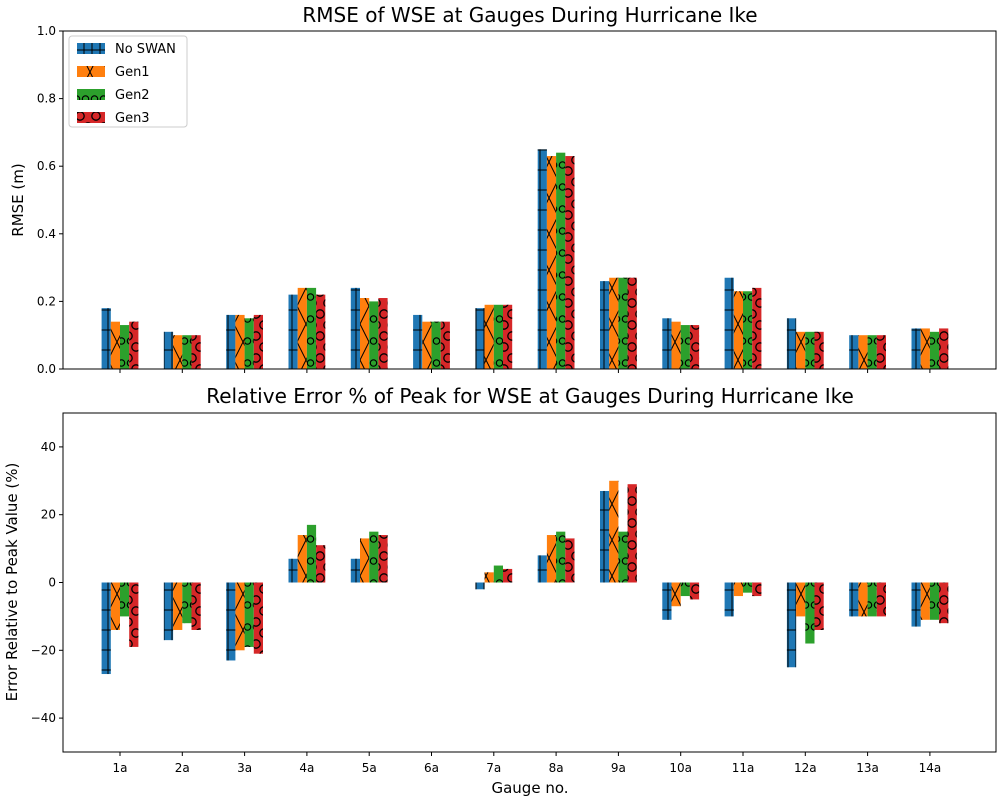 This screenshot has width=1000, height=804. I want to click on x-tick-label: 7a, so click(493, 768).